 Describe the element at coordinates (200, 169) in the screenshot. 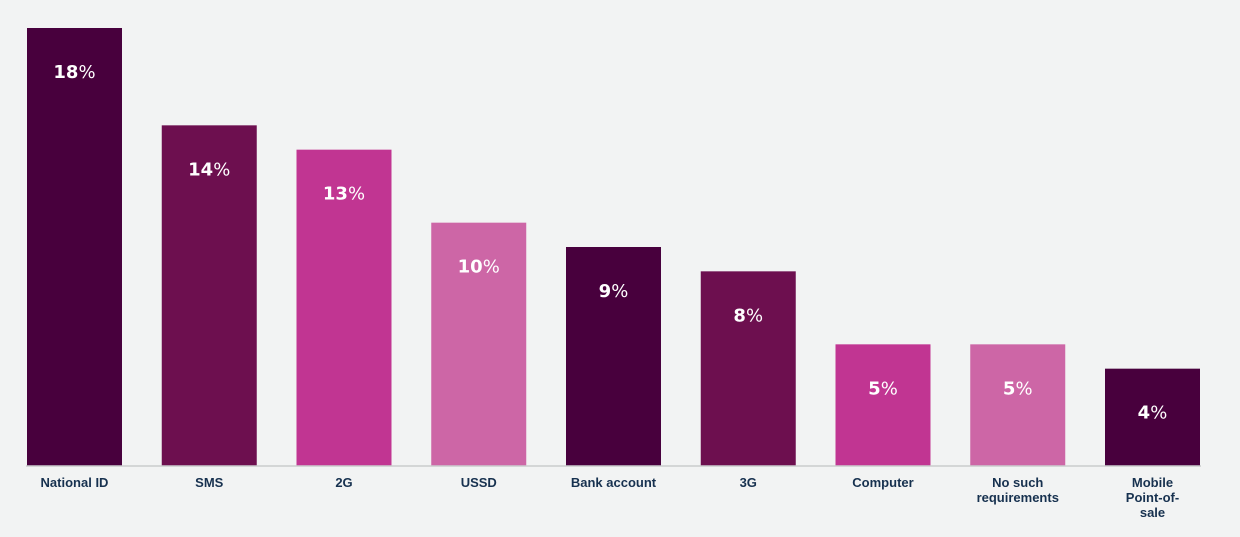

I see `bar-value-number: 14` at that location.